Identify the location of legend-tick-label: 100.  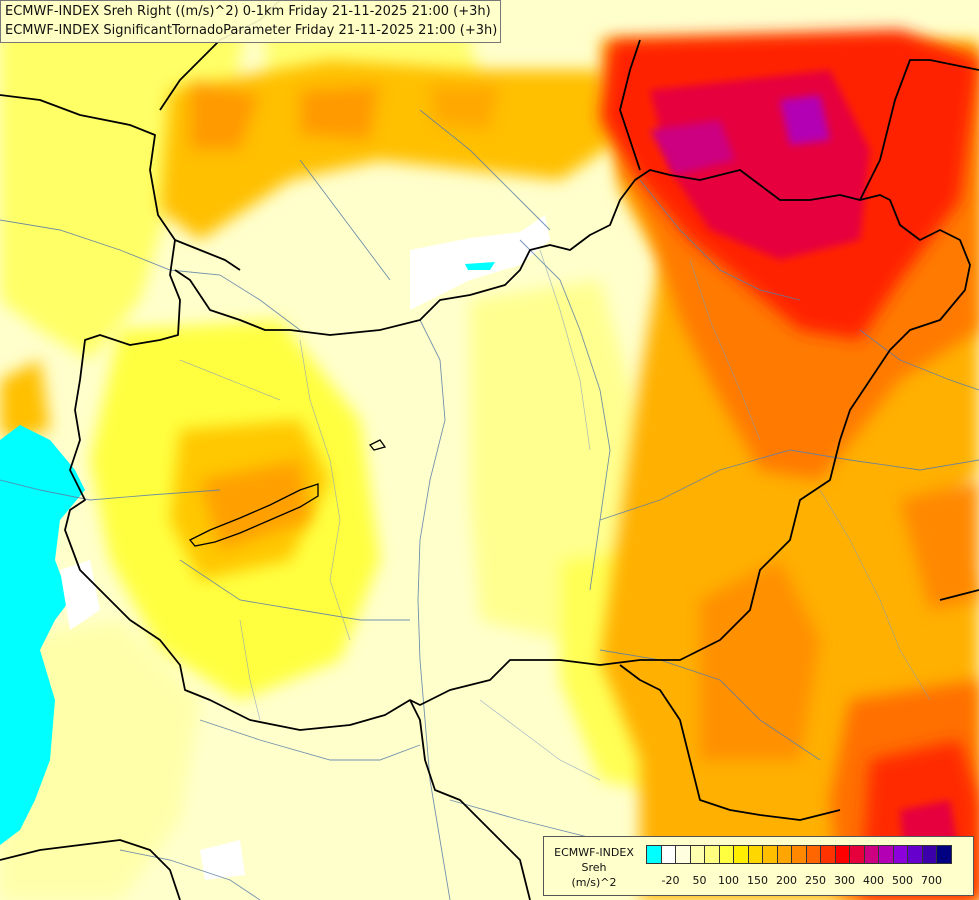
(728, 880).